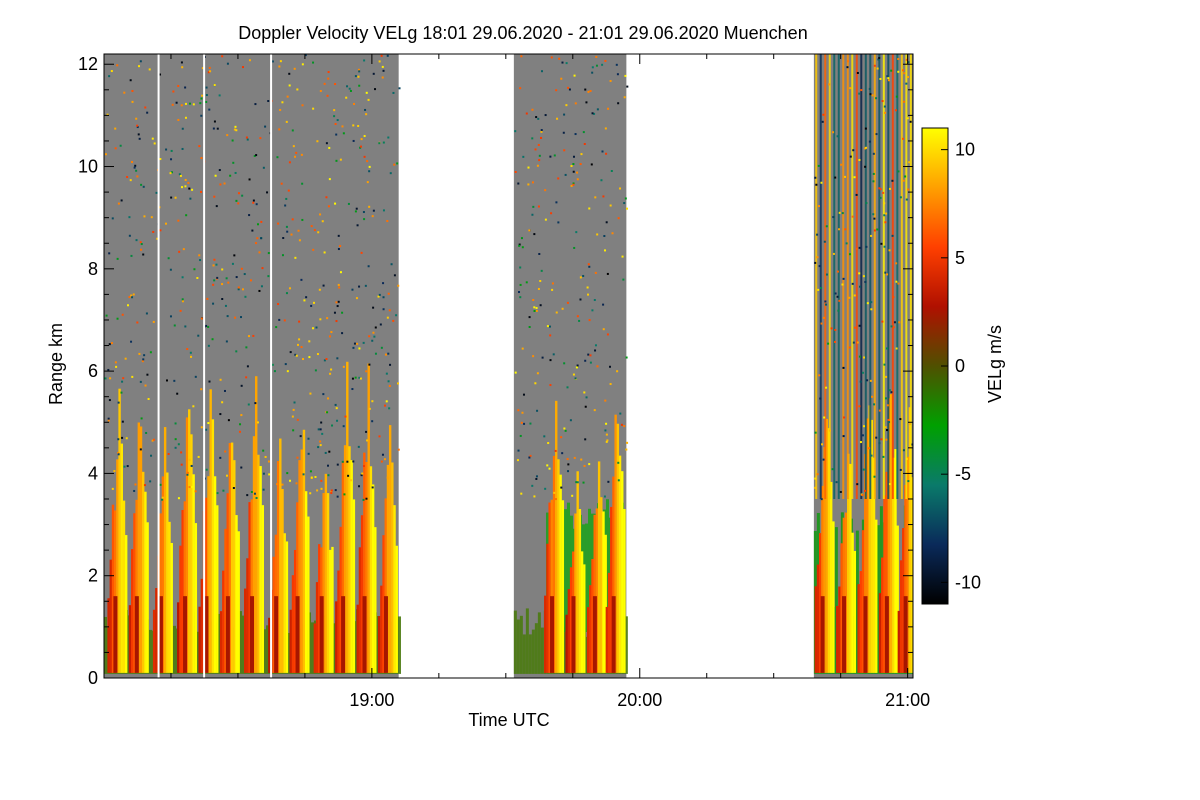 The image size is (1200, 800). Describe the element at coordinates (343, 634) in the screenshot. I see `precip-core` at that location.